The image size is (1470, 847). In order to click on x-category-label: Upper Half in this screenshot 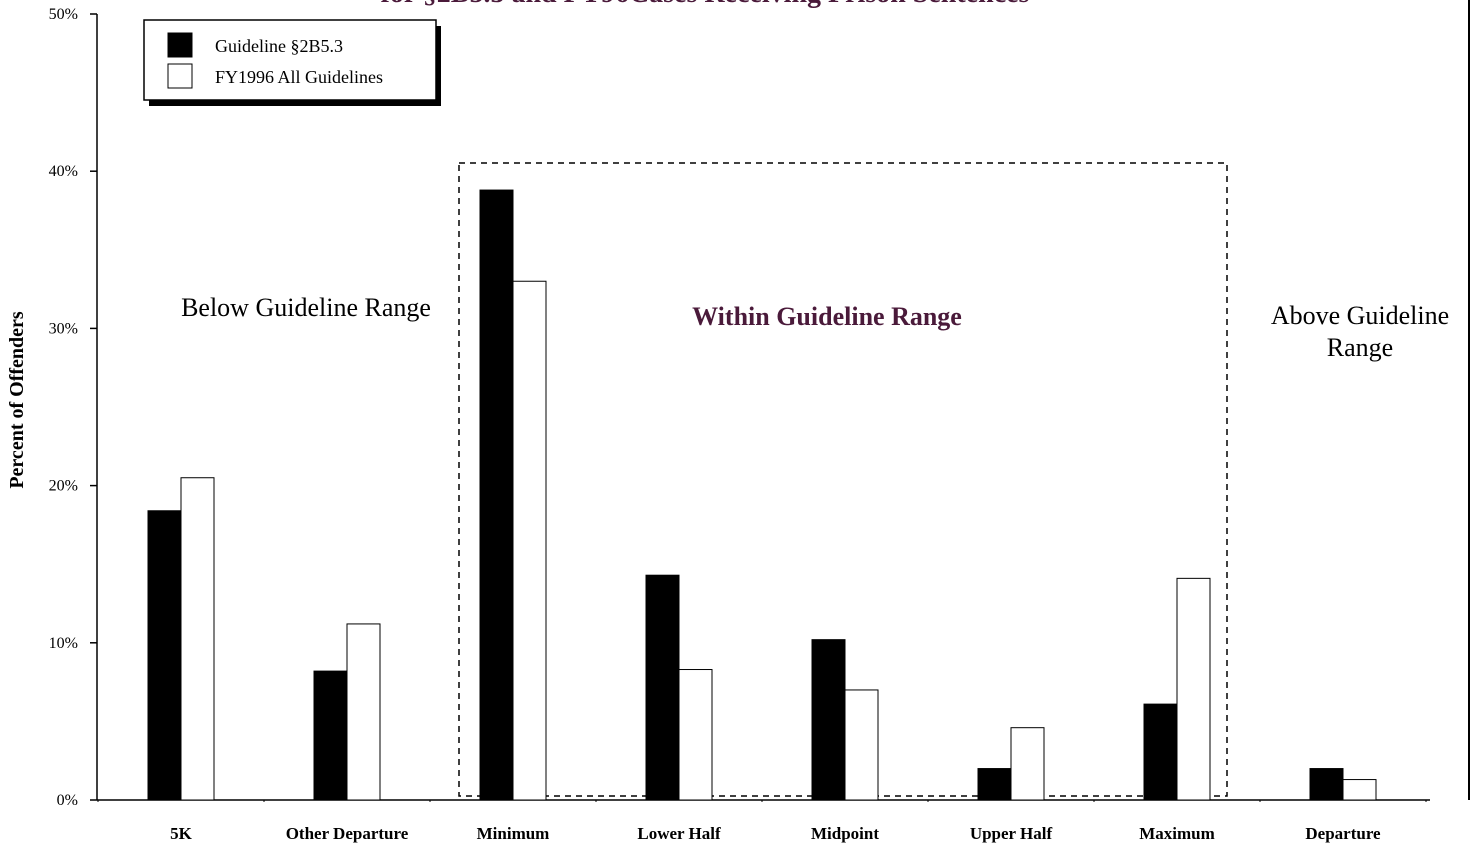, I will do `click(1011, 833)`.